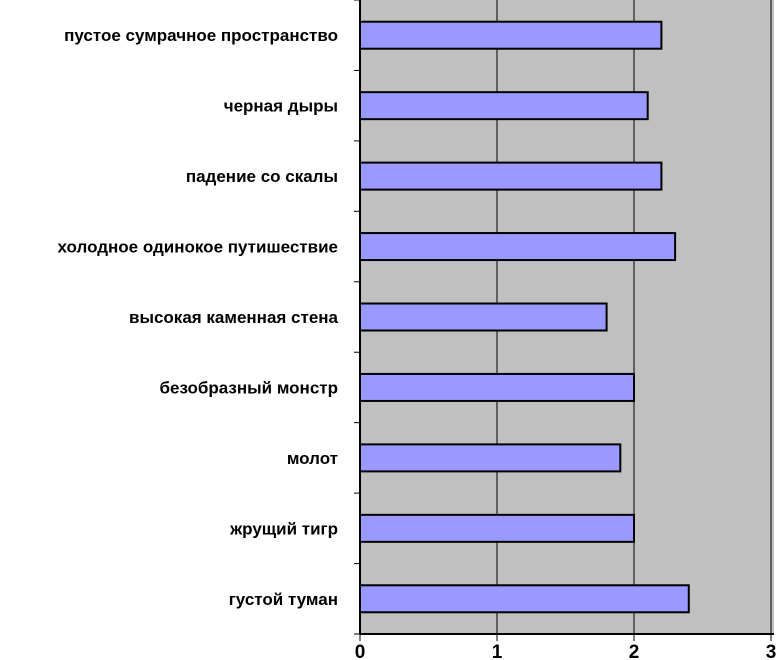 Image resolution: width=779 pixels, height=660 pixels. What do you see at coordinates (262, 176) in the screenshot?
I see `category-label: падение со скалы` at bounding box center [262, 176].